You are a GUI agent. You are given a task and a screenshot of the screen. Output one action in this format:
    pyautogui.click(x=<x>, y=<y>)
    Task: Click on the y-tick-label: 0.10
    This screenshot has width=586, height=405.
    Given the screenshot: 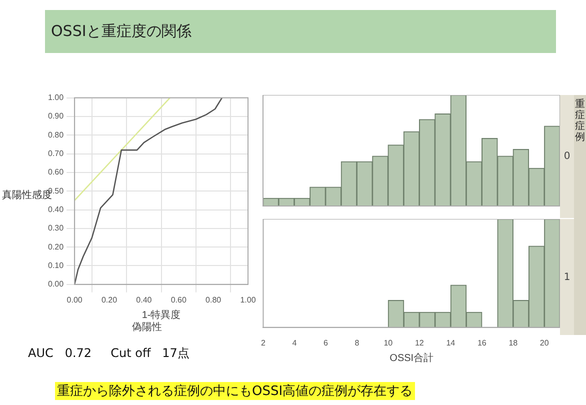 What is the action you would take?
    pyautogui.click(x=56, y=265)
    